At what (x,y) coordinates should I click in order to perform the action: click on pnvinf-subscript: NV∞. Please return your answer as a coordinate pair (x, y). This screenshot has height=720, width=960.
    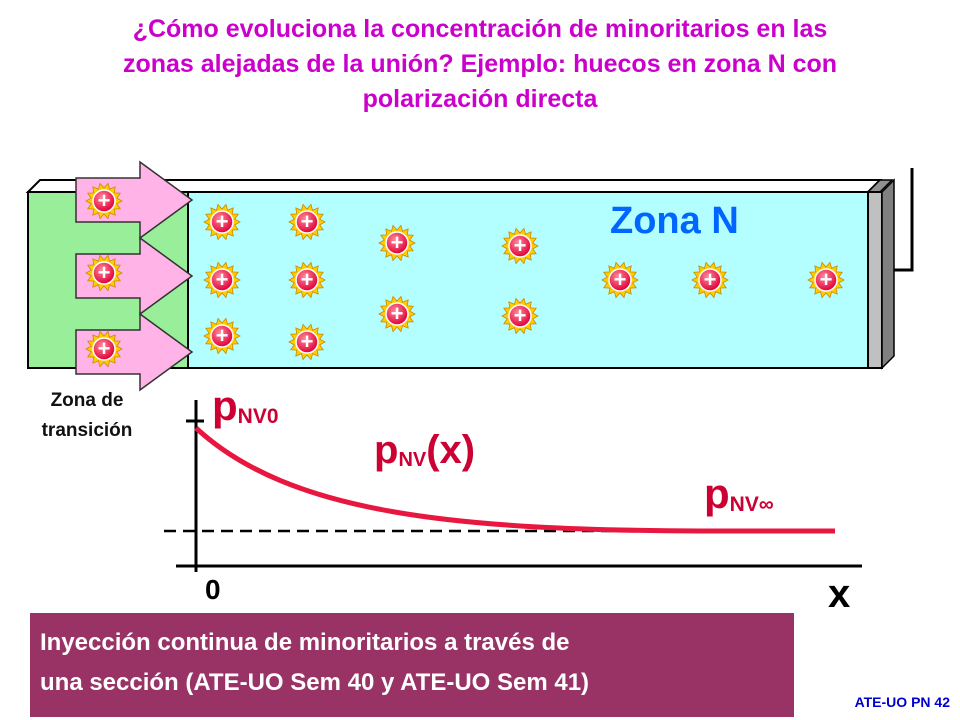
    Looking at the image, I should click on (751, 505).